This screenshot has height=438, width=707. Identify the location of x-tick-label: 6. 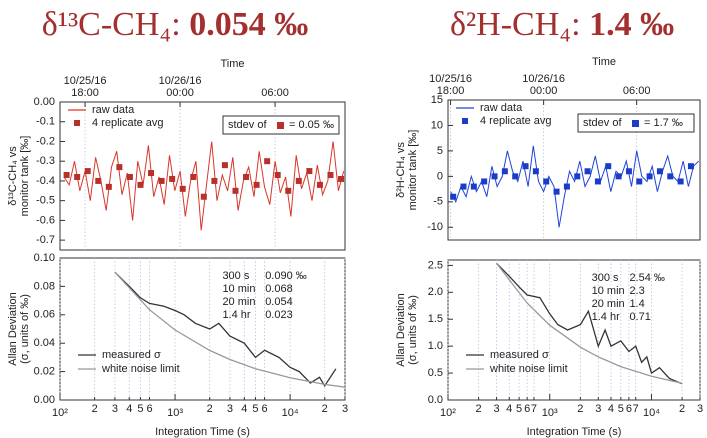
(527, 409).